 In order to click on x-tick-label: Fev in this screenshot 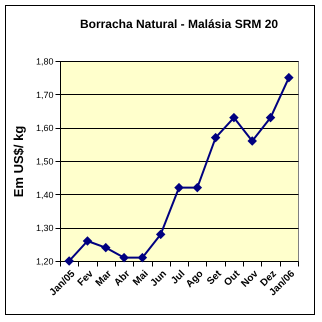, I will do `click(86, 278)`.